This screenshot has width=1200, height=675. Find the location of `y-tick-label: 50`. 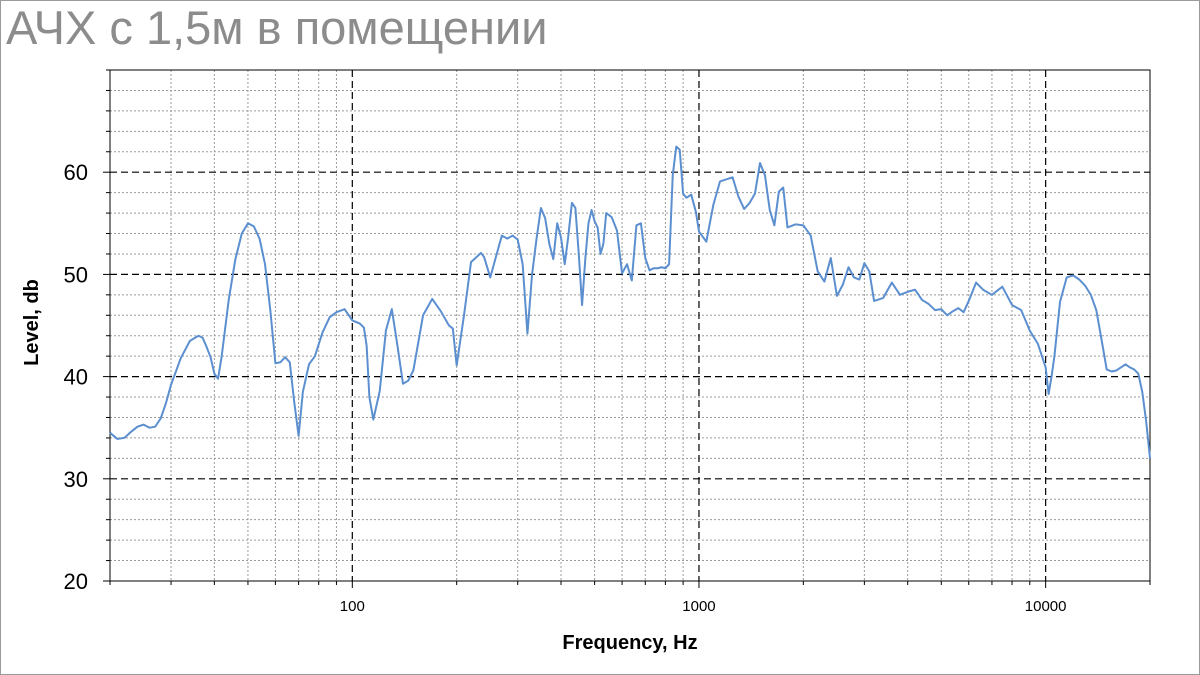

y-tick-label: 50 is located at coordinates (76, 274).